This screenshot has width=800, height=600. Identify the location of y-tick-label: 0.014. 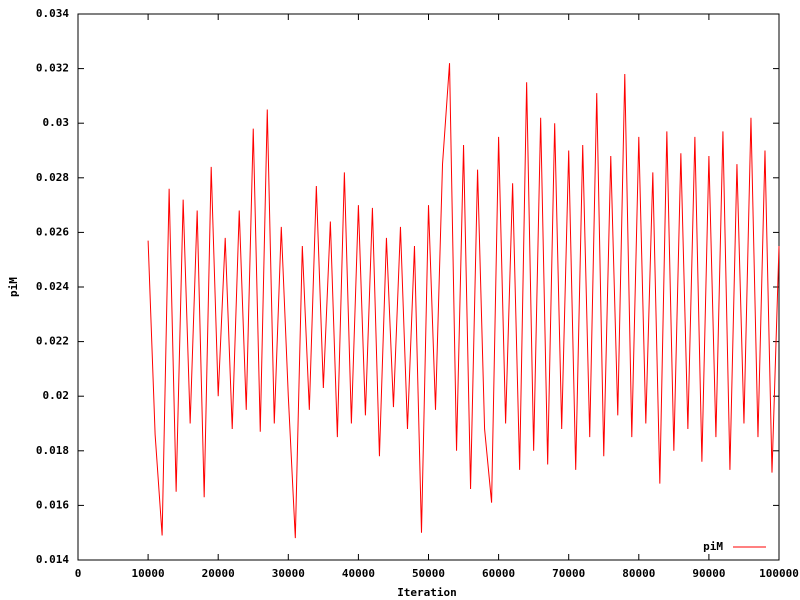
(52, 559).